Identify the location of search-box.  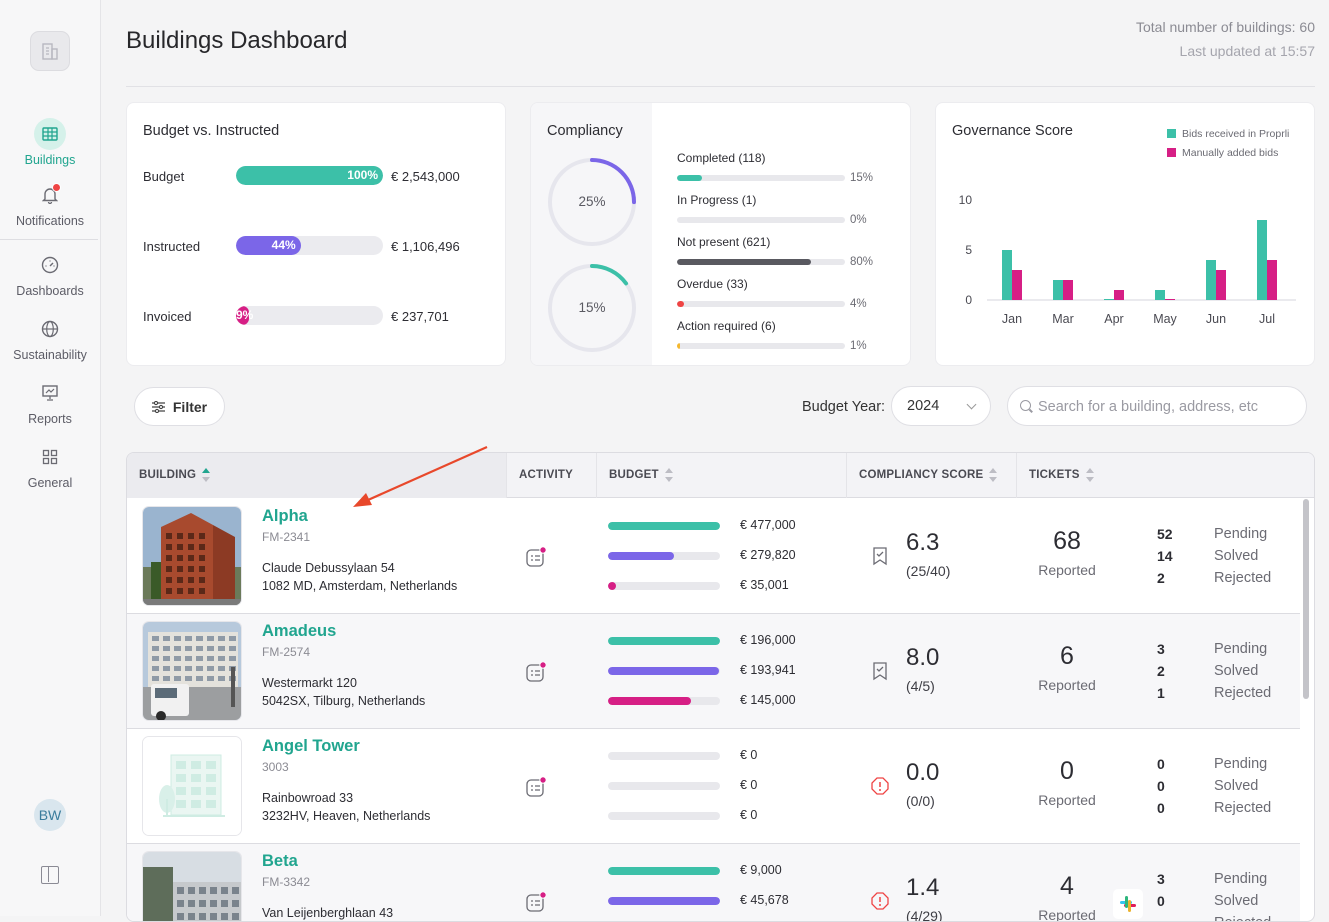
(1157, 406).